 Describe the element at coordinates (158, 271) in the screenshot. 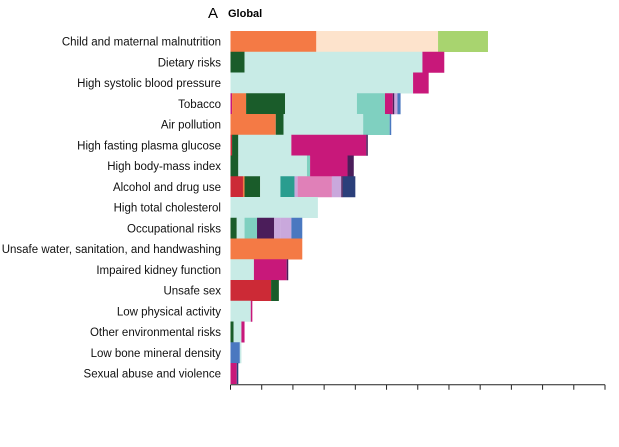

I see `category-label-impaired-kidney-function: Impaired kidney function` at that location.